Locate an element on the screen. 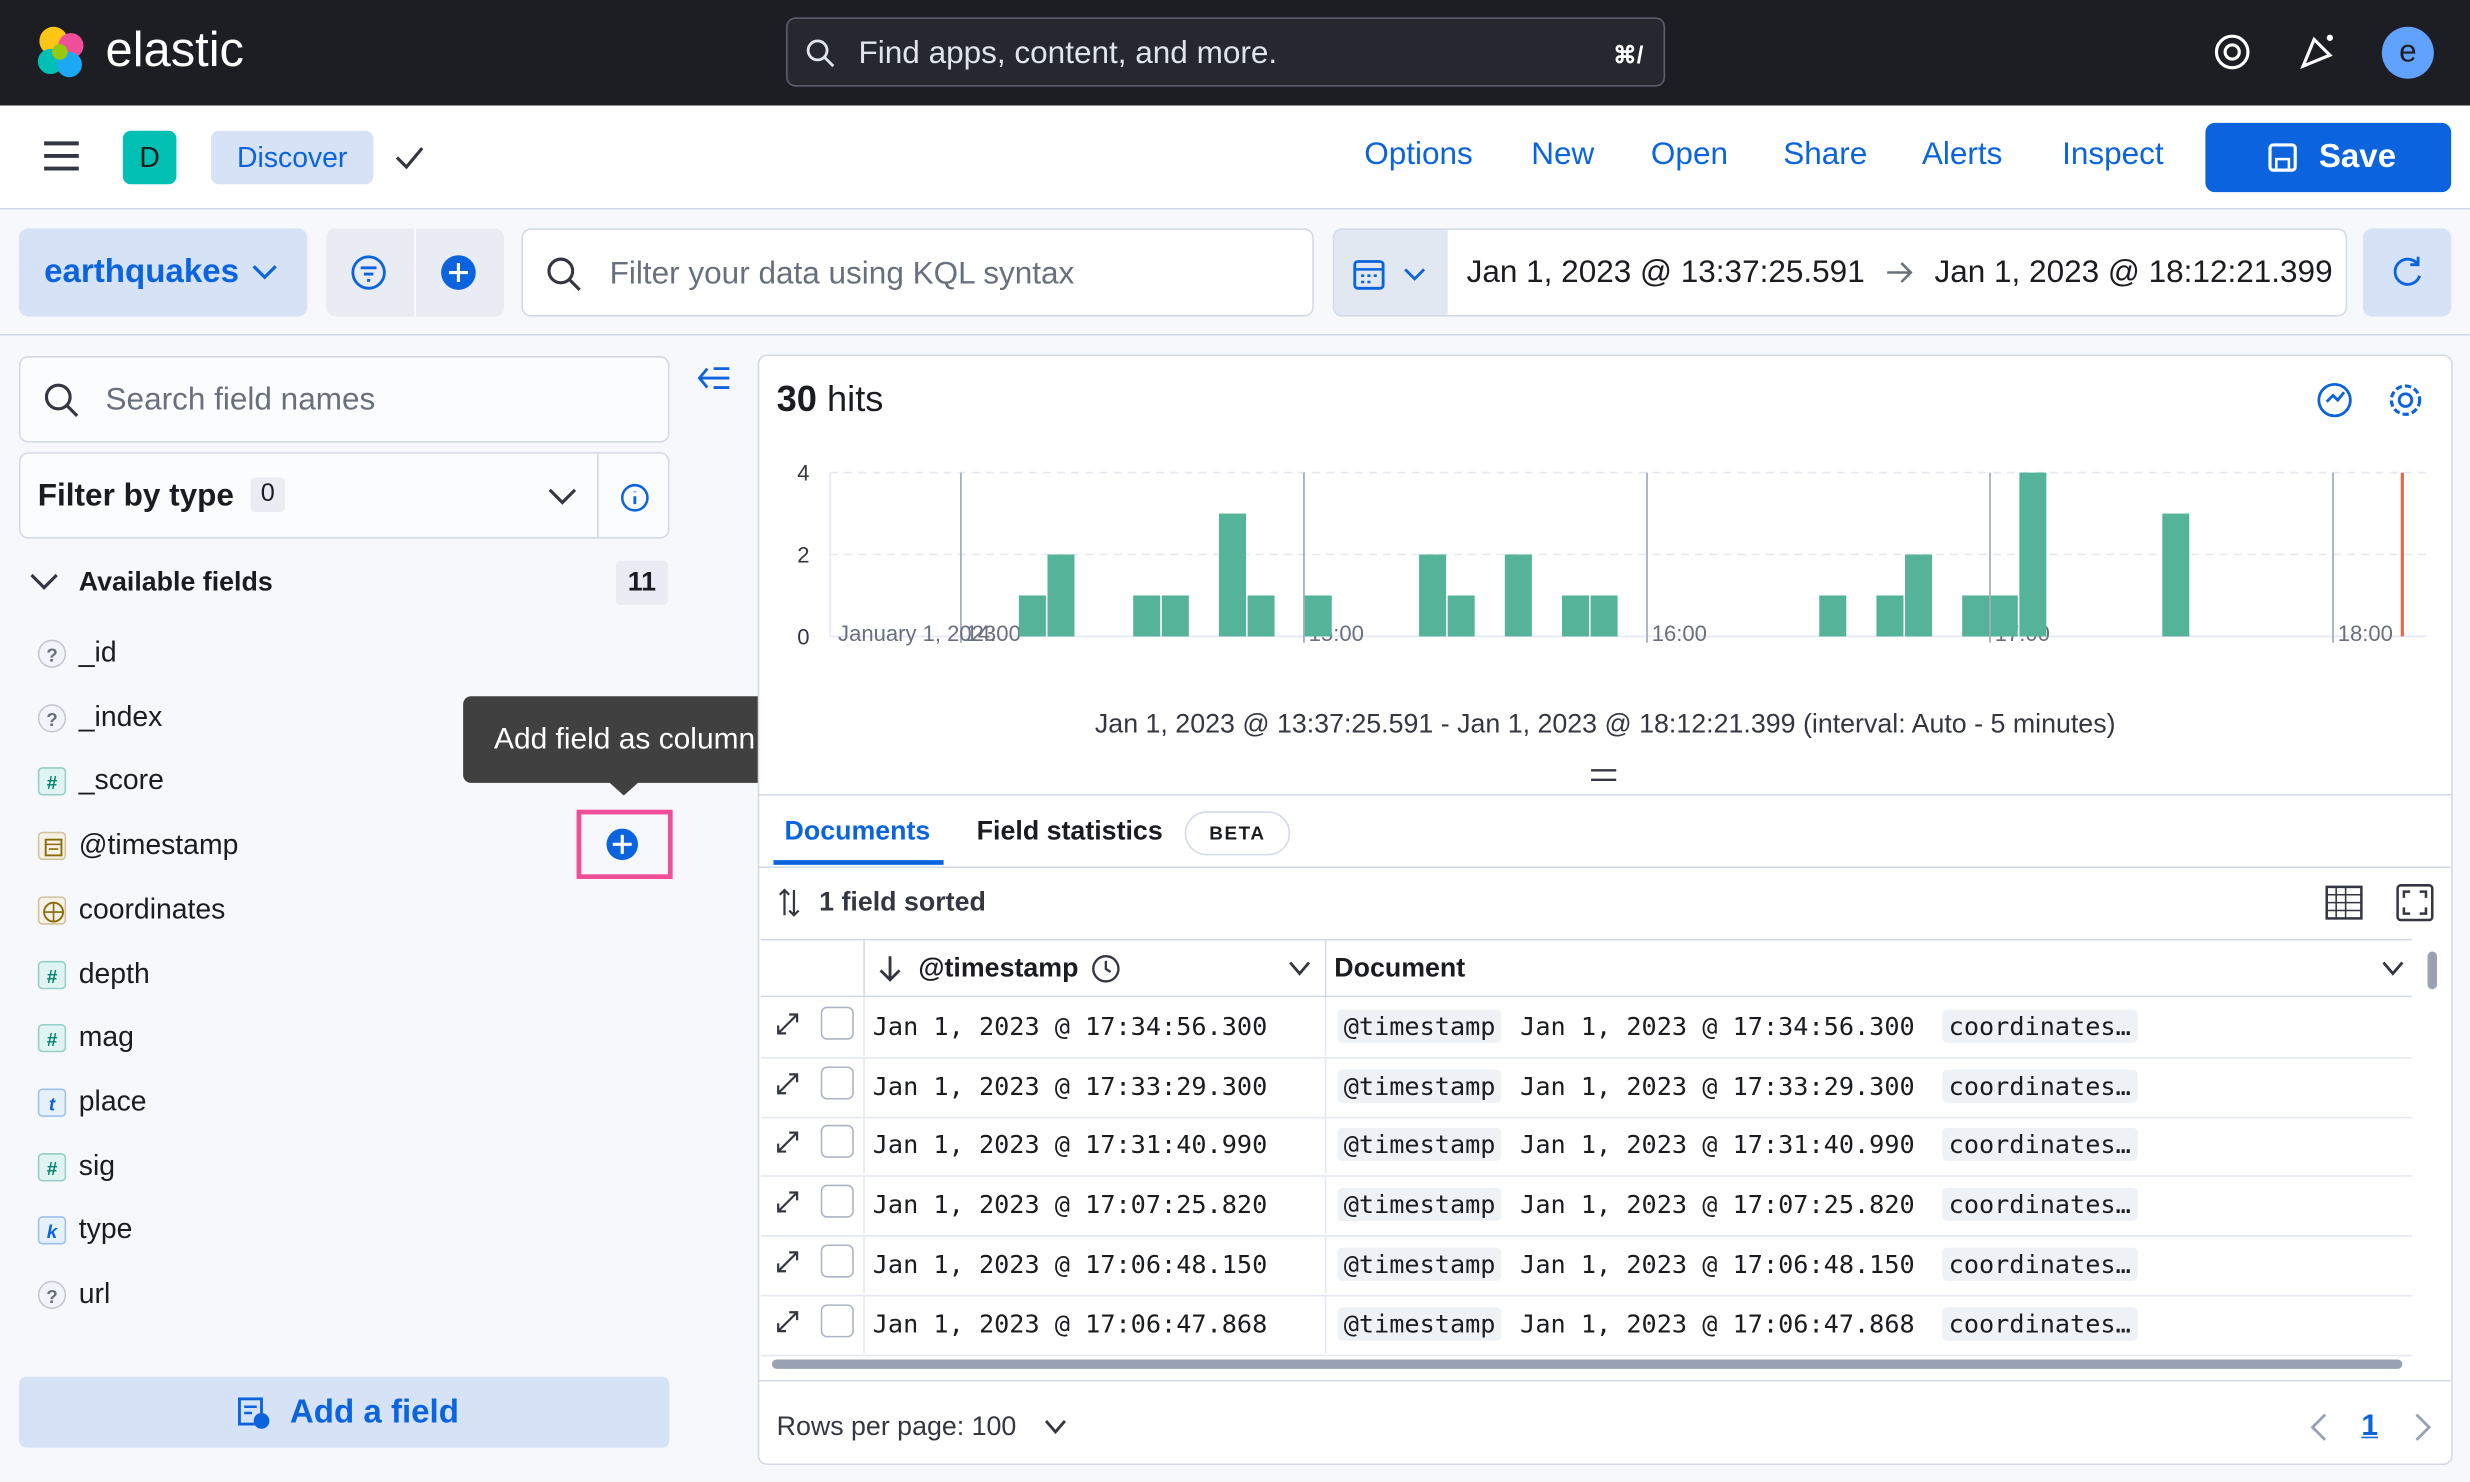 The image size is (2470, 1482). field-count: 11 is located at coordinates (641, 582).